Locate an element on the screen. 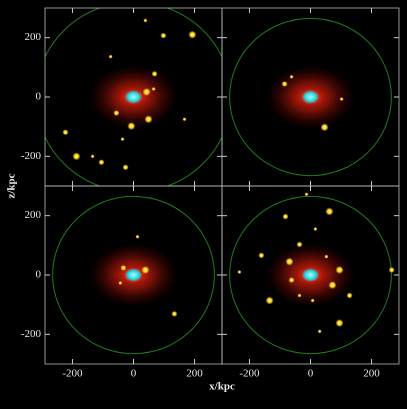  x-axis-label: x/kpc is located at coordinates (222, 387).